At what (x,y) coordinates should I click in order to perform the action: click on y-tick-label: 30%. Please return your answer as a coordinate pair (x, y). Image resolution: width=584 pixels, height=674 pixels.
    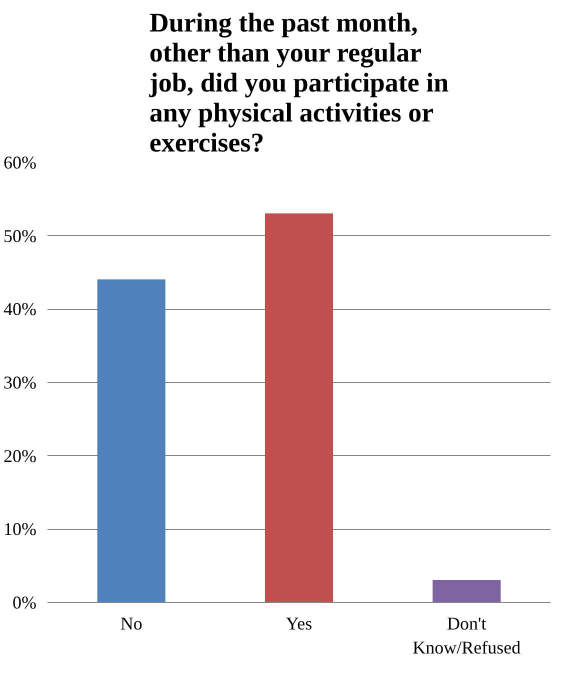
    Looking at the image, I should click on (20, 382).